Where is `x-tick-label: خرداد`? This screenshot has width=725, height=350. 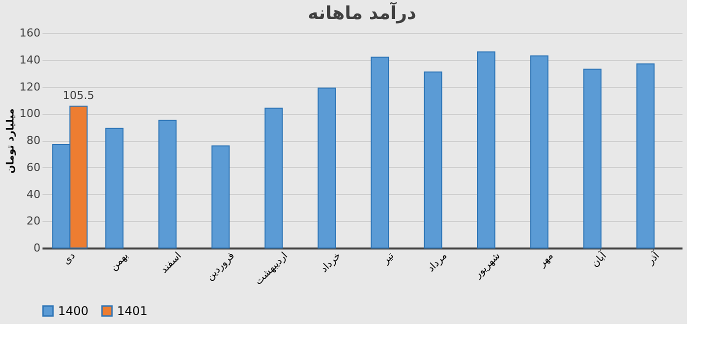 x-tick-label: خرداد is located at coordinates (331, 262).